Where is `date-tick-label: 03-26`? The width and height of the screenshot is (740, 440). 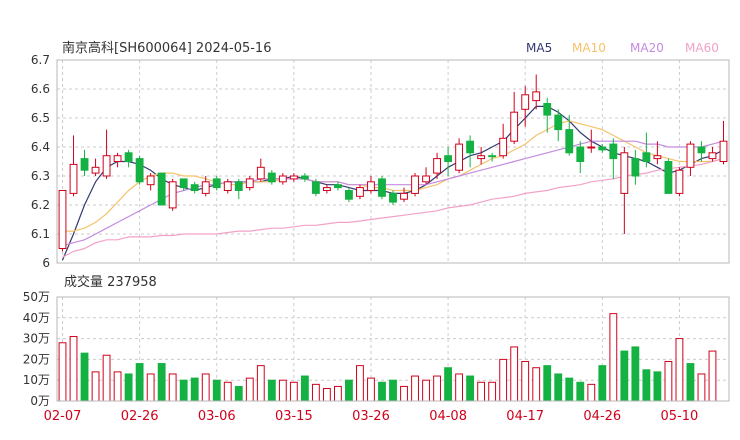 date-tick-label: 03-26 is located at coordinates (371, 416).